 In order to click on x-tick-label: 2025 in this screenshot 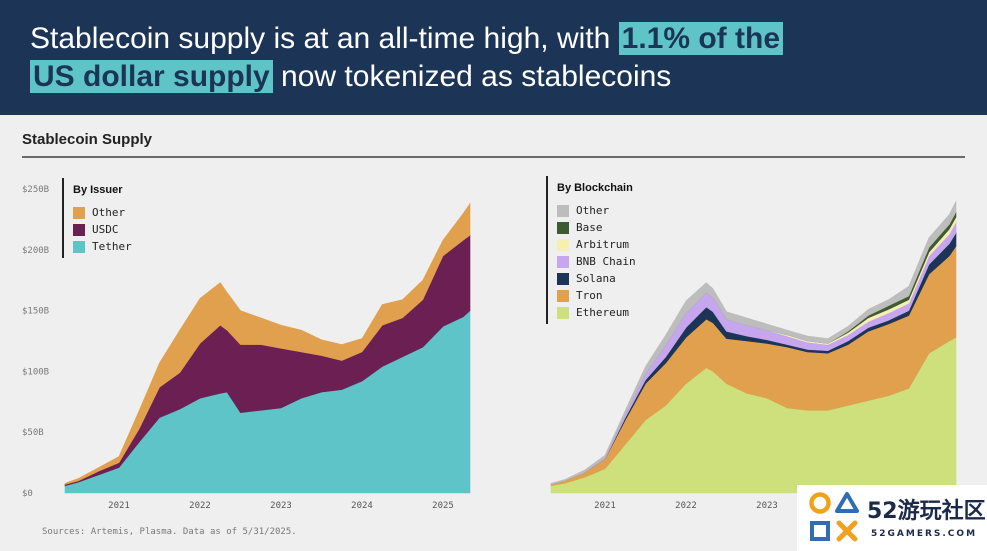, I will do `click(443, 506)`.